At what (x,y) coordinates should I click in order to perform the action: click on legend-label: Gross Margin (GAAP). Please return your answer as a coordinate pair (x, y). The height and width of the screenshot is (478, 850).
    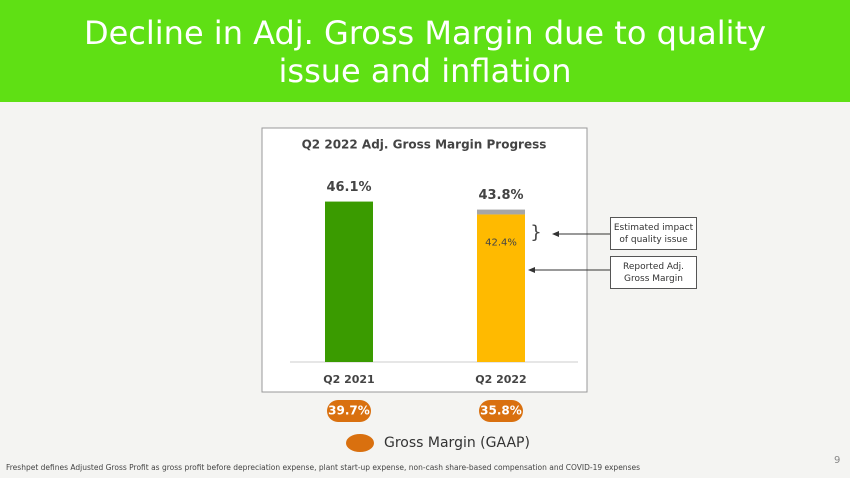
    Looking at the image, I should click on (457, 443).